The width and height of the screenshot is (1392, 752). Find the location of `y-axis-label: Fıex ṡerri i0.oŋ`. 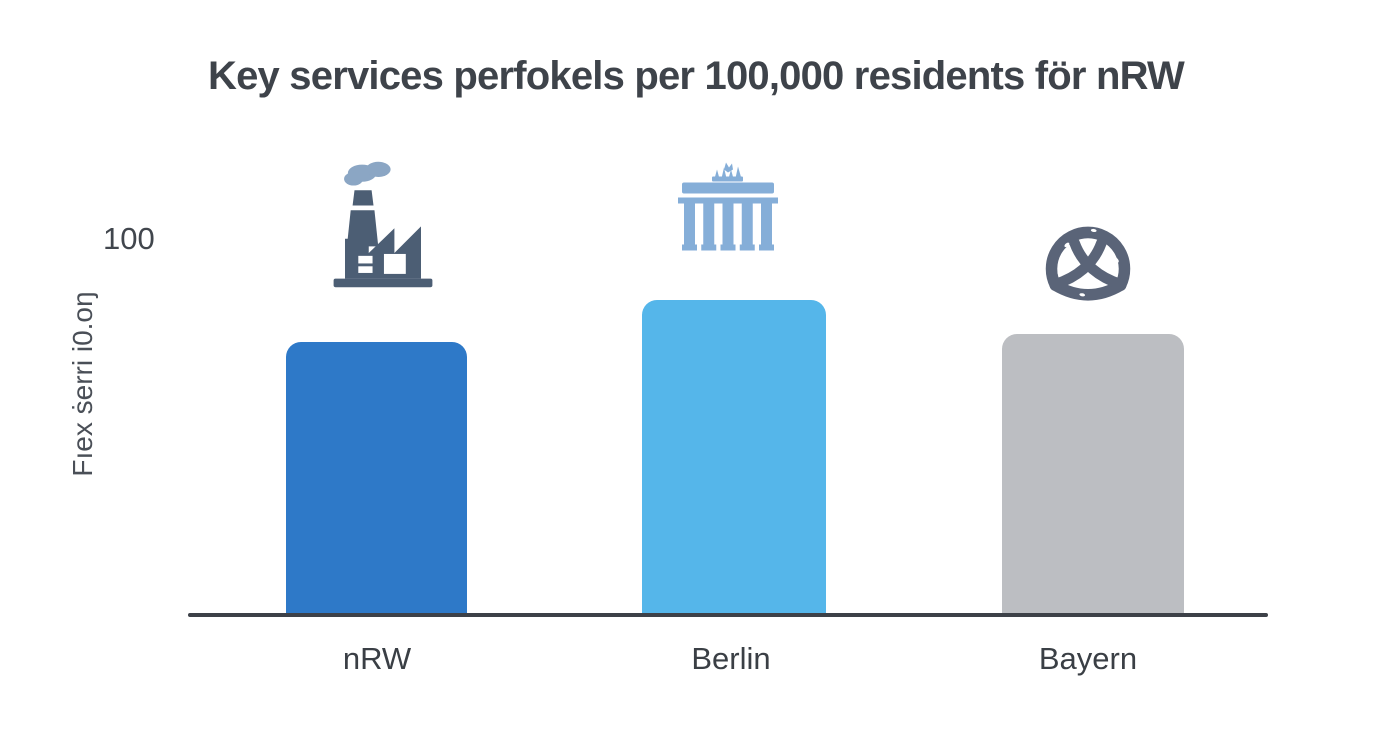

y-axis-label: Fıex ṡerri i0.oŋ is located at coordinates (82, 384).